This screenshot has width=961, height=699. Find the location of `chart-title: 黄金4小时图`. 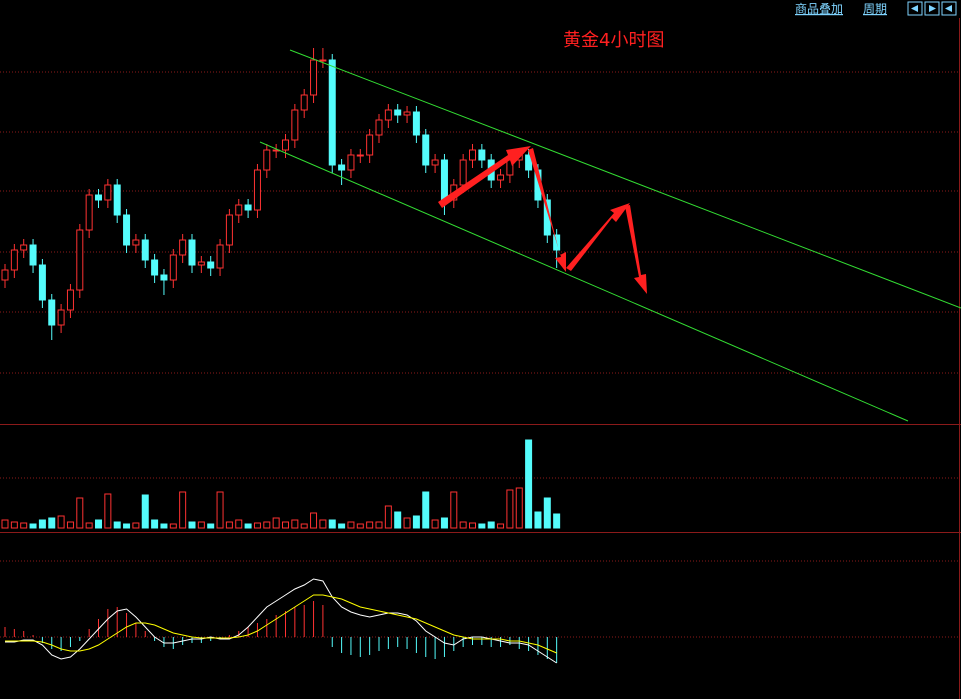

chart-title: 黄金4小时图 is located at coordinates (613, 40).